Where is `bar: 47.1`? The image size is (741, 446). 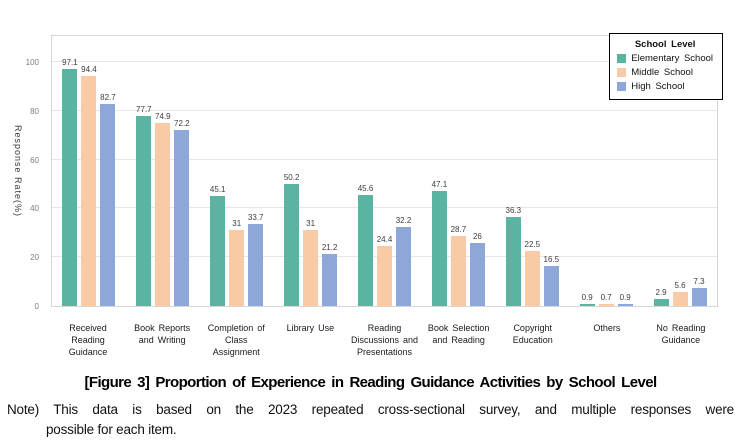
bar: 47.1 is located at coordinates (439, 243).